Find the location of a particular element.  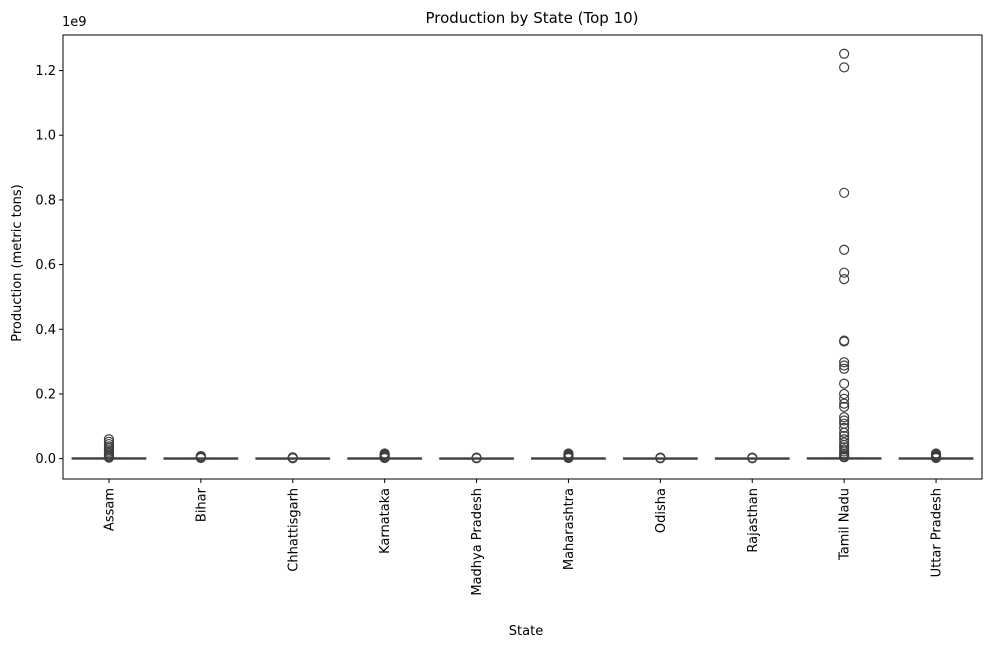

box-rajasthan is located at coordinates (752, 458).